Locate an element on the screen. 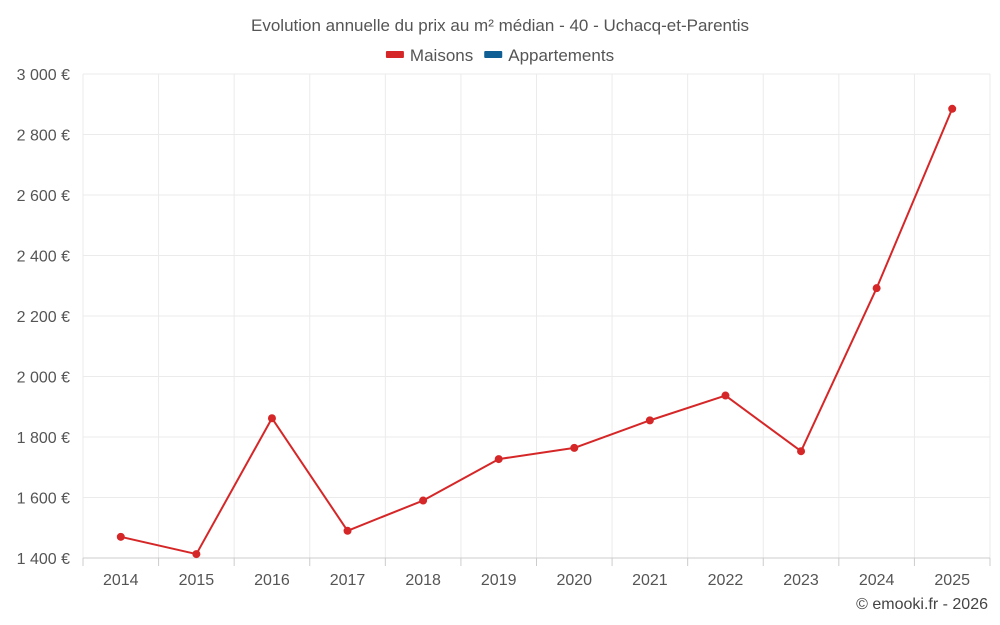 The width and height of the screenshot is (1000, 625). x-tick-label: 2024 is located at coordinates (877, 580).